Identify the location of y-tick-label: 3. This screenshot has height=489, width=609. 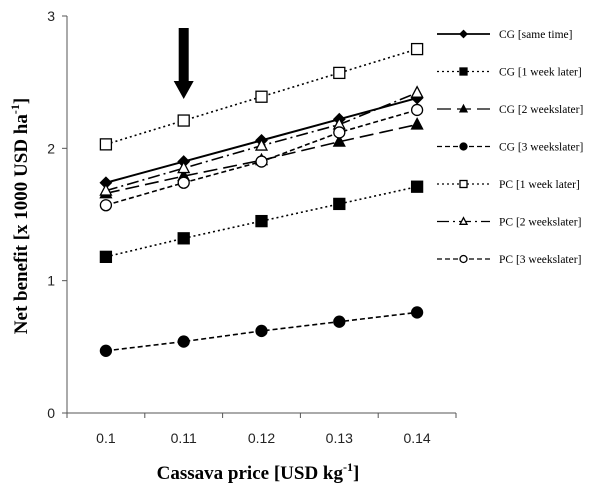
(51, 16).